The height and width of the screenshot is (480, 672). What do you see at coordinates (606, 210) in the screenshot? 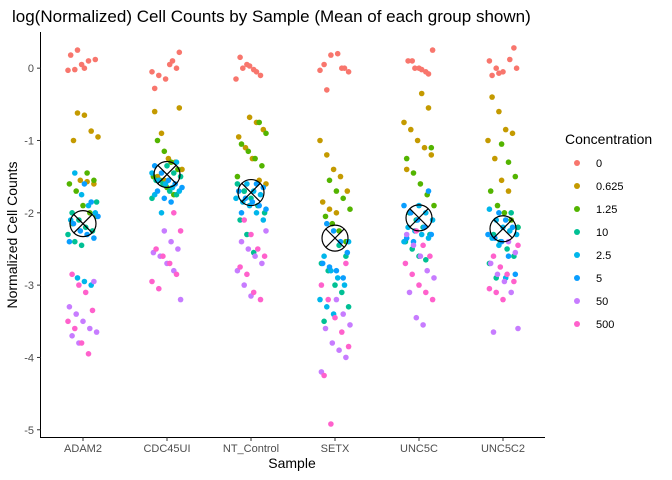
I see `legend-label: 1.25` at bounding box center [606, 210].